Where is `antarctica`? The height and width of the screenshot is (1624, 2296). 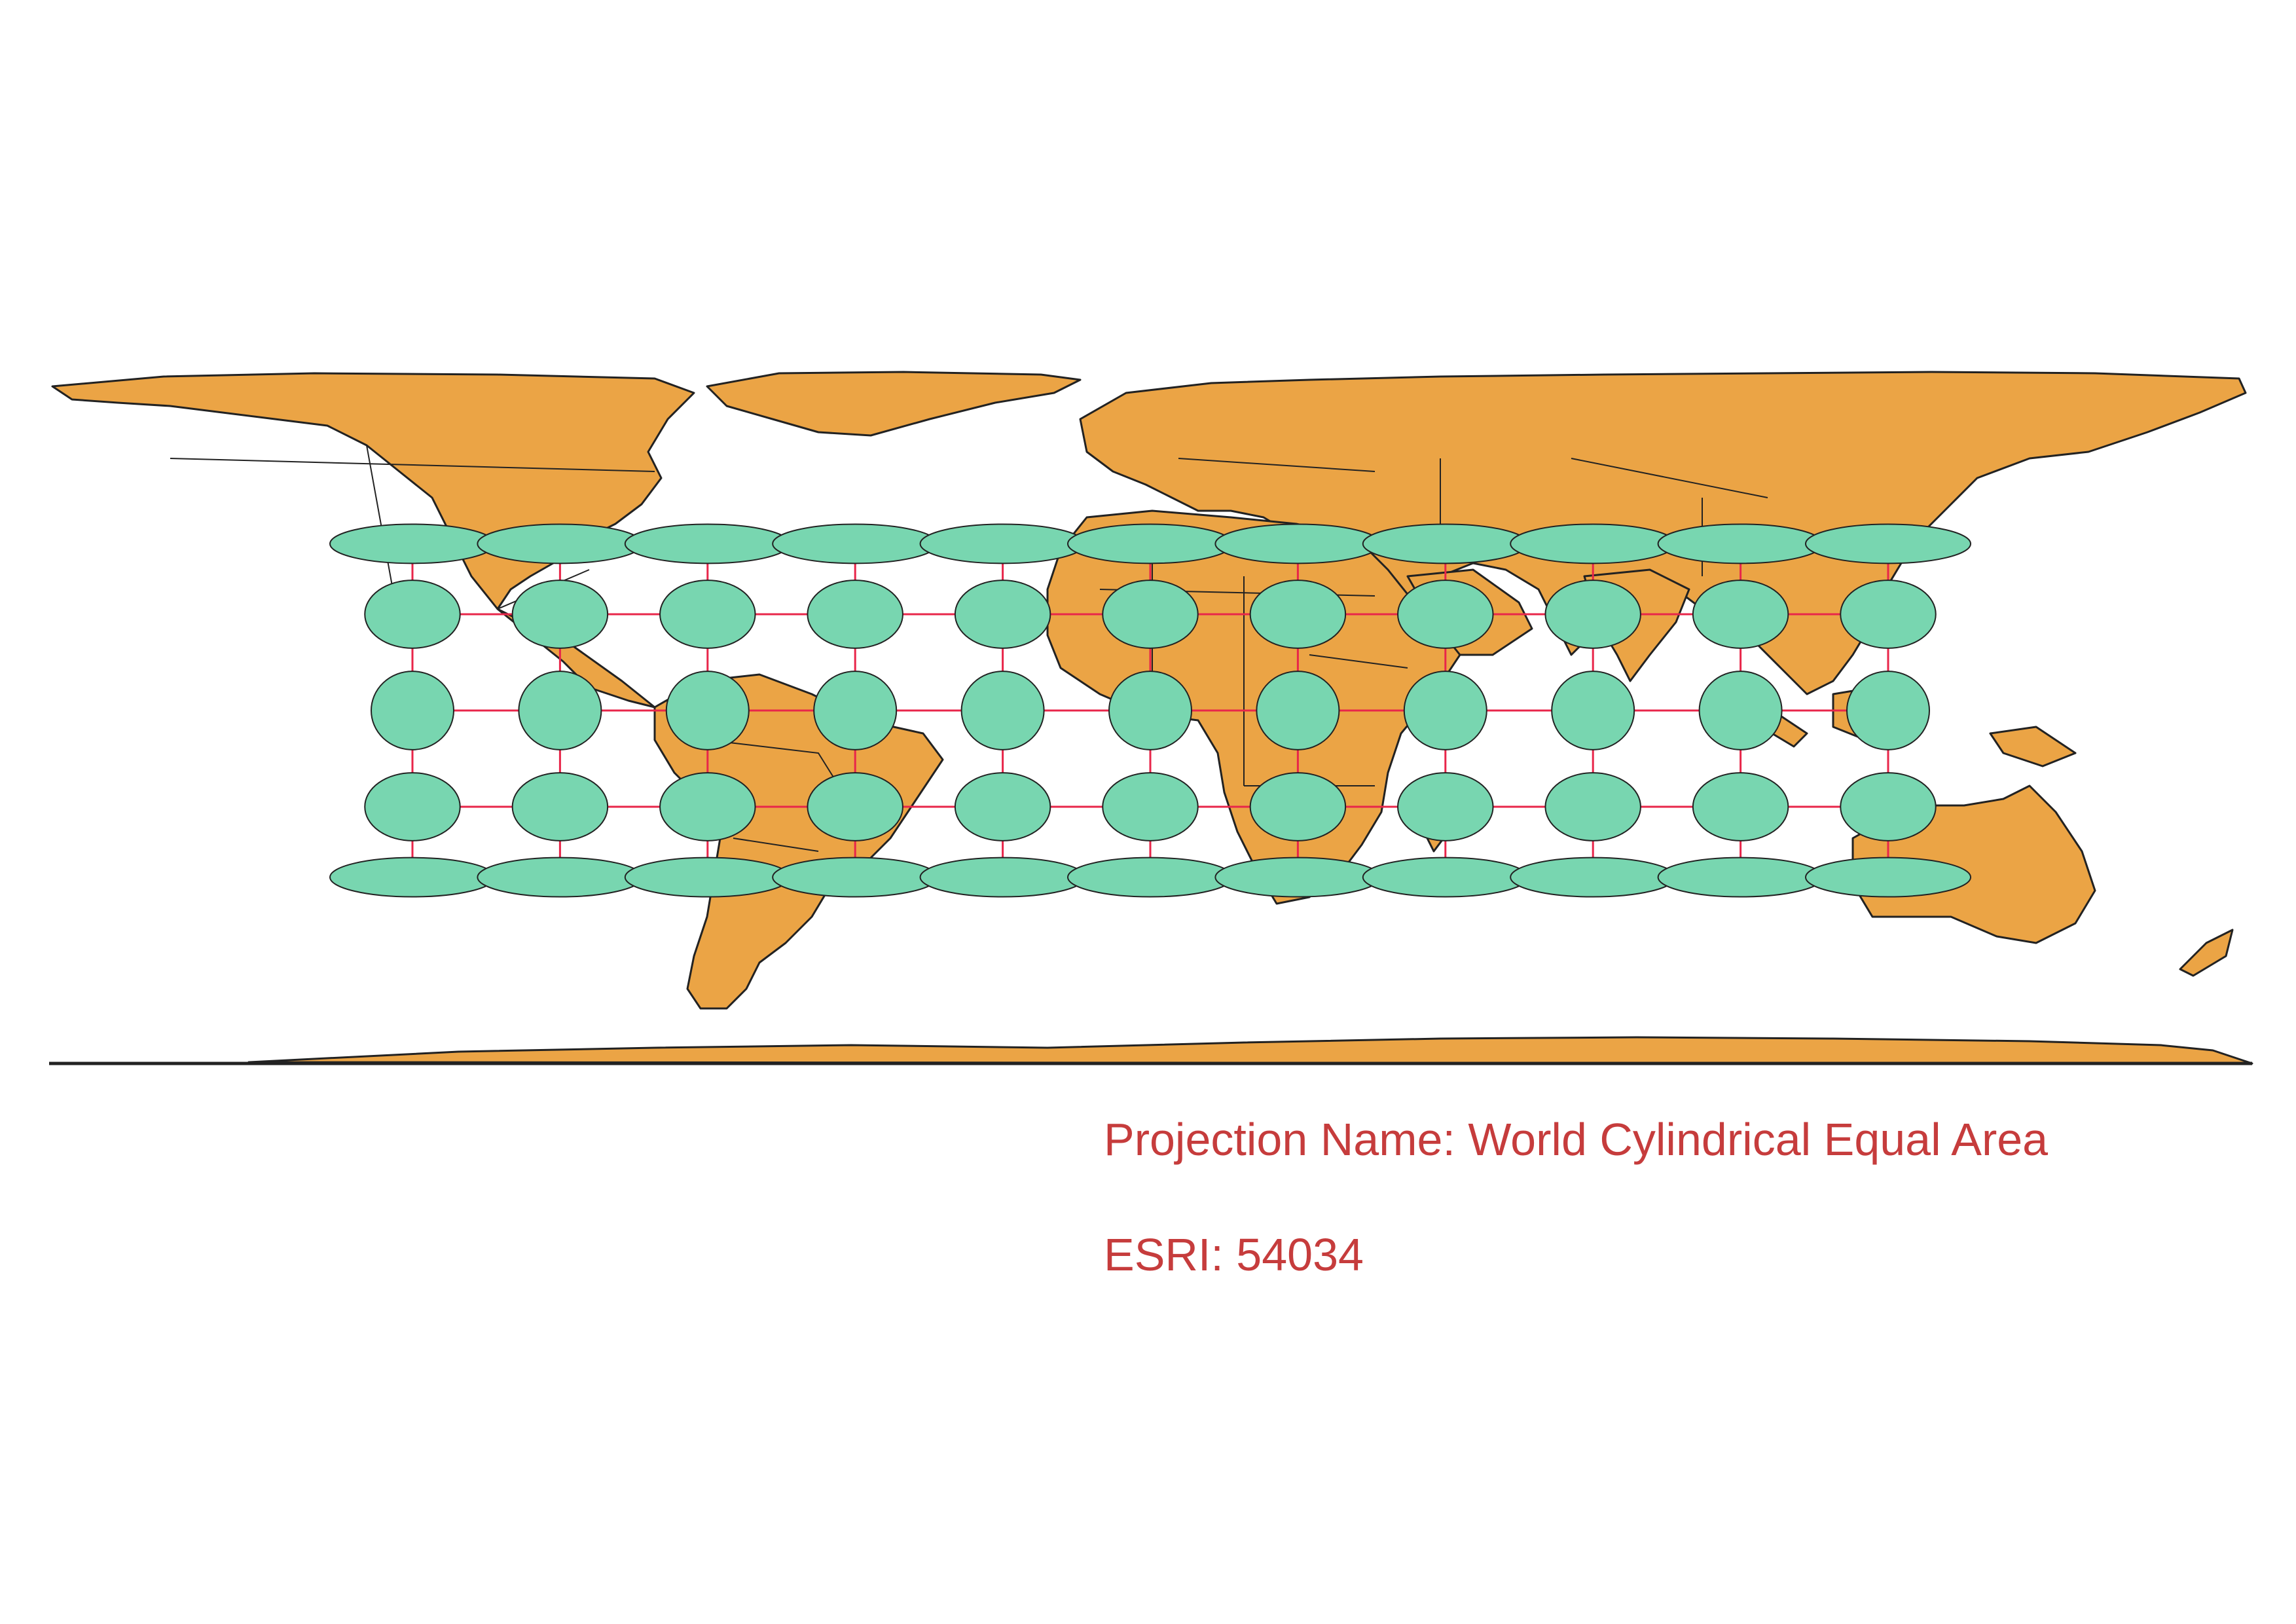 antarctica is located at coordinates (1250, 1050).